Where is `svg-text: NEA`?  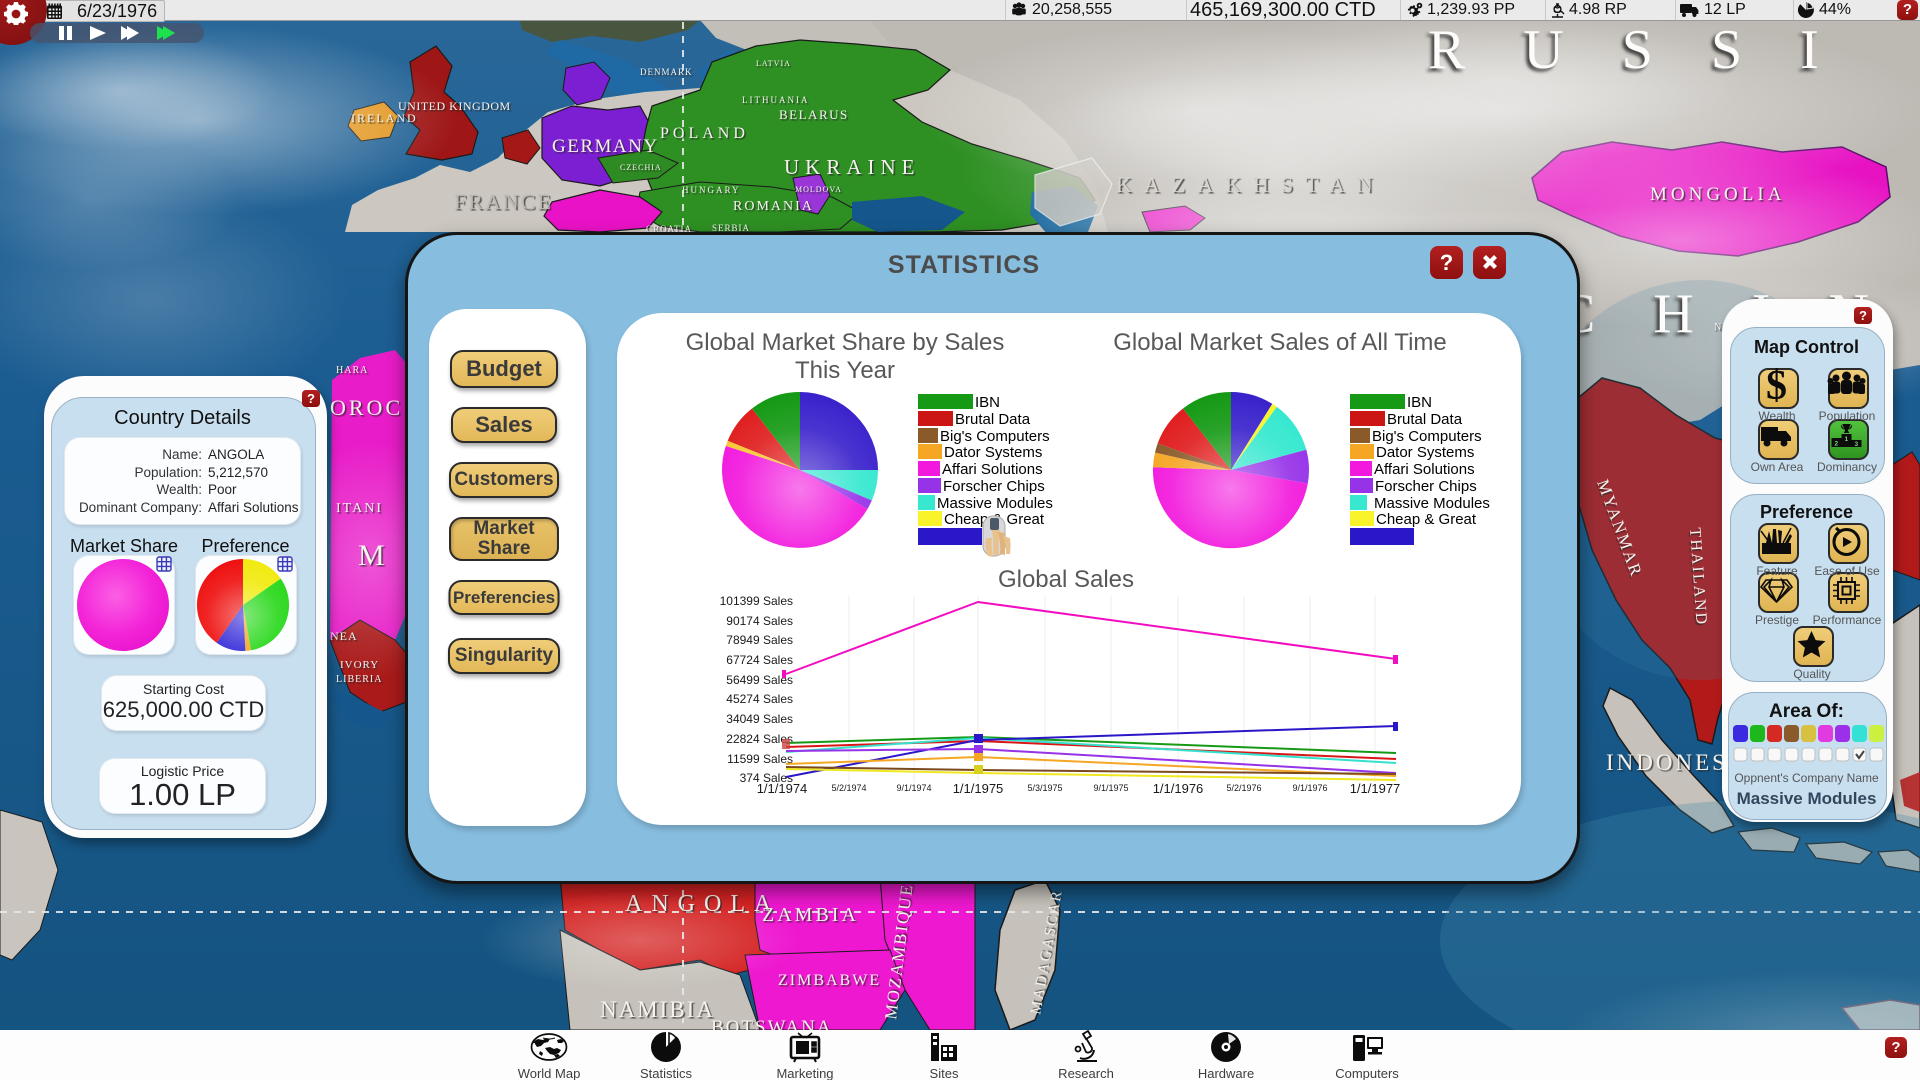
svg-text: NEA is located at coordinates (344, 636).